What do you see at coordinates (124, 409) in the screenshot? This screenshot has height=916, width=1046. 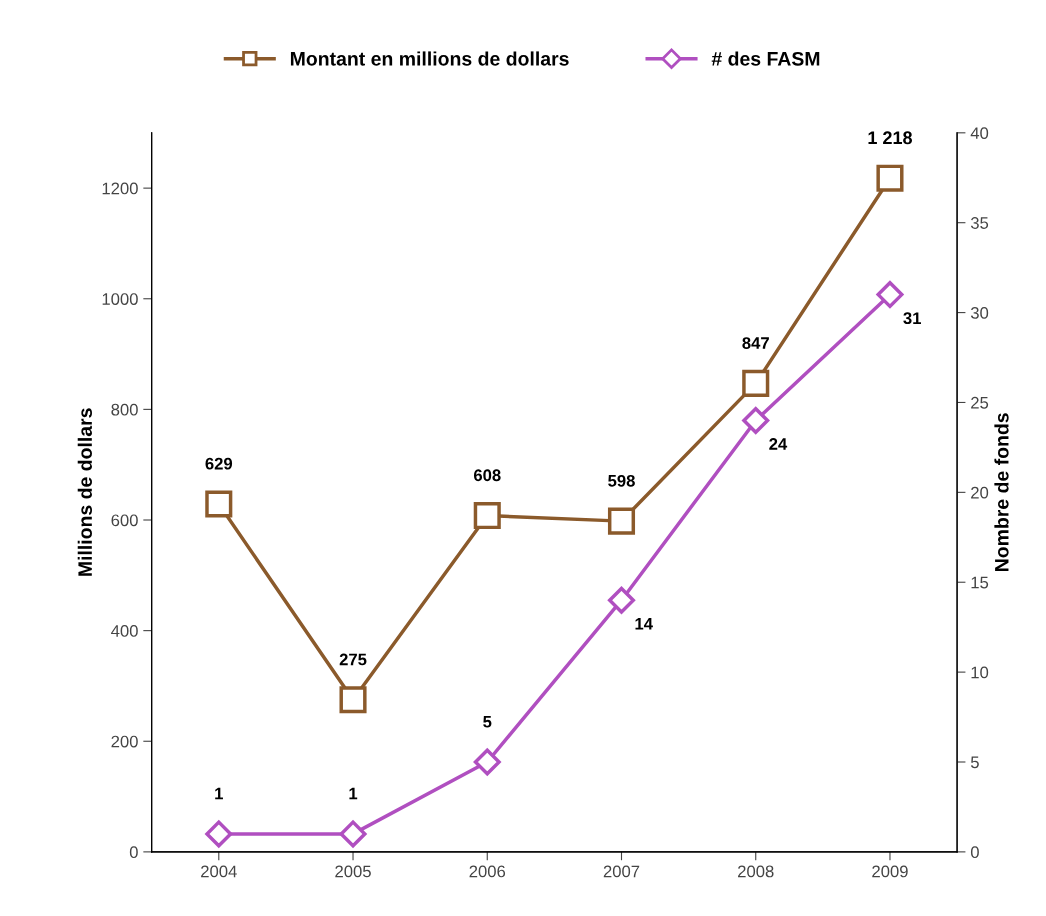 I see `y-tick-label: 800` at bounding box center [124, 409].